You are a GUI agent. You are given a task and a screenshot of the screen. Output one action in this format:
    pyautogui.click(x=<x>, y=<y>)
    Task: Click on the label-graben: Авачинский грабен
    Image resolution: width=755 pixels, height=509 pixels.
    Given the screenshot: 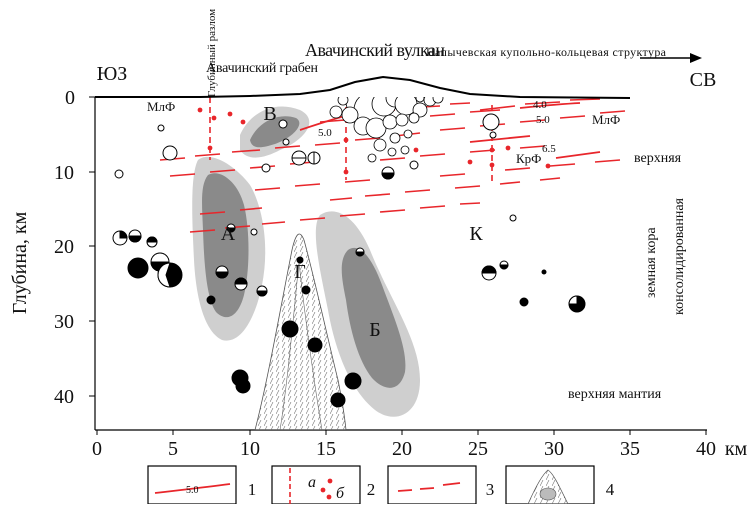 What is the action you would take?
    pyautogui.click(x=262, y=68)
    